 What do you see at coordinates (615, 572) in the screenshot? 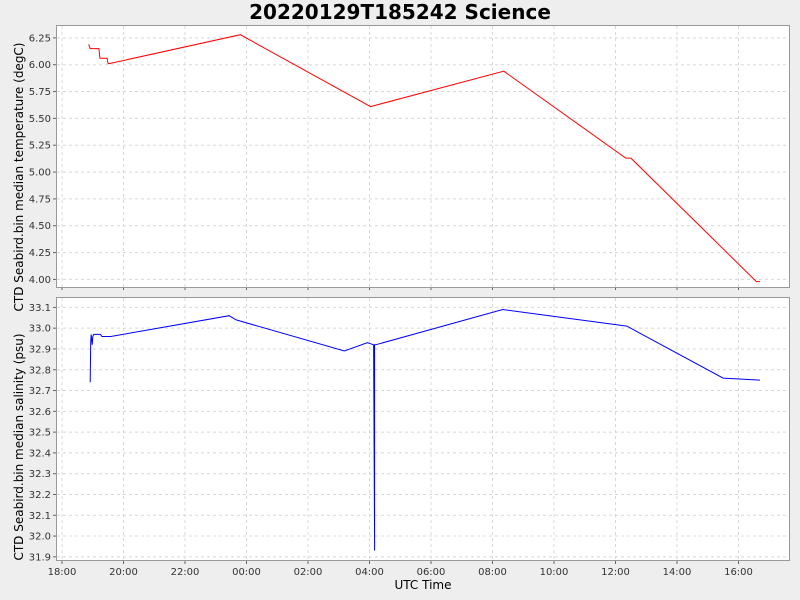
I see `x-tick-label: 12:00` at bounding box center [615, 572].